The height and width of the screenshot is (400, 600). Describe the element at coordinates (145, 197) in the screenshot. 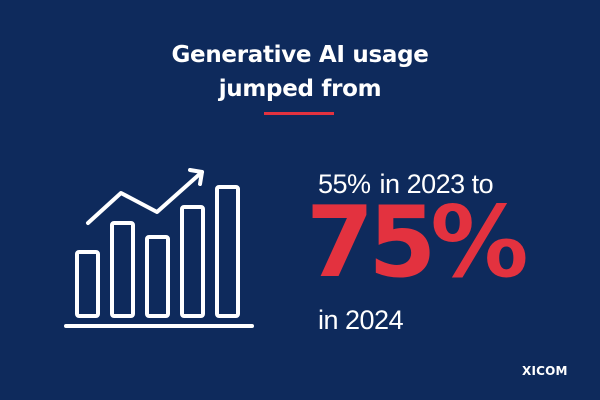

I see `trend-line` at that location.